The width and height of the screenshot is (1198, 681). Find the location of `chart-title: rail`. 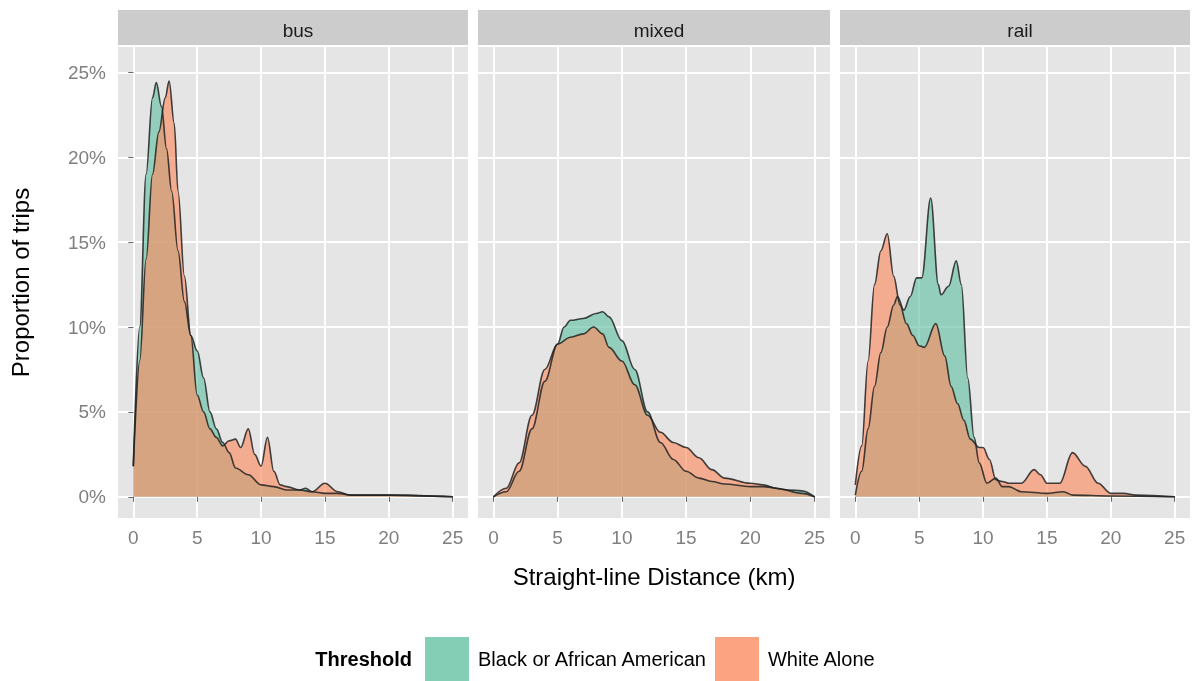

chart-title: rail is located at coordinates (1020, 30).